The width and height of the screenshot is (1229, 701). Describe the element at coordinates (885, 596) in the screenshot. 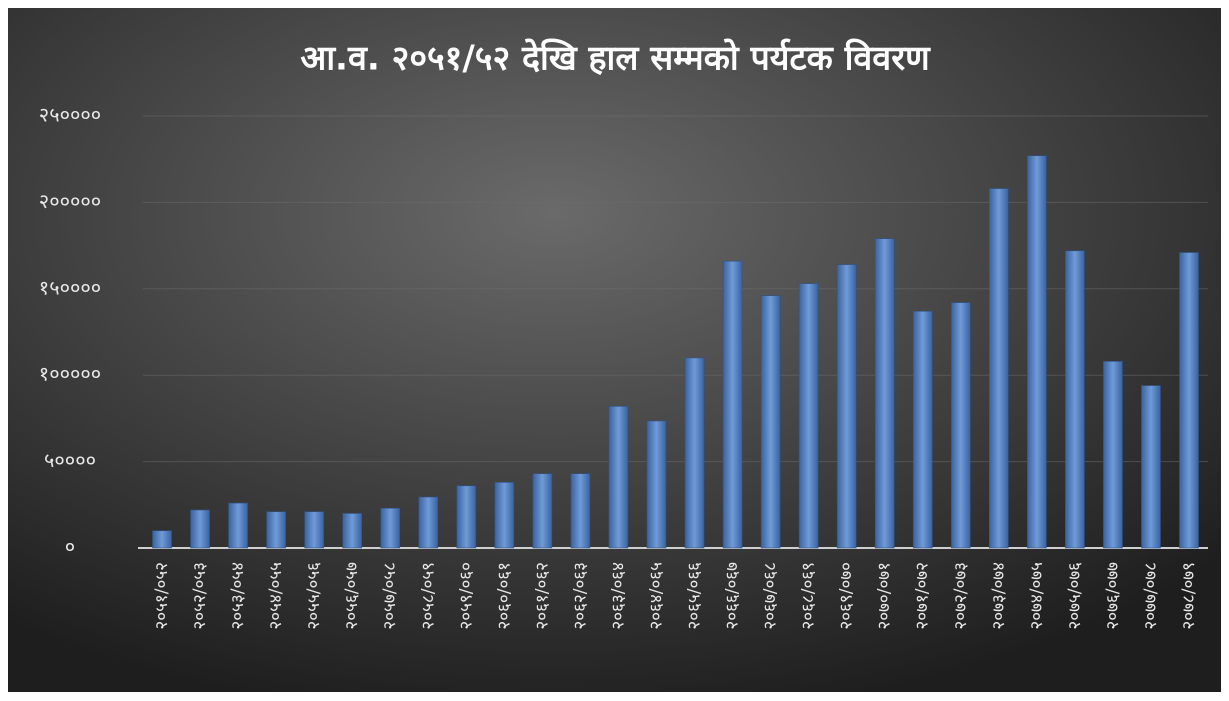

I see `x-tick-label: २०७०/०७१` at that location.